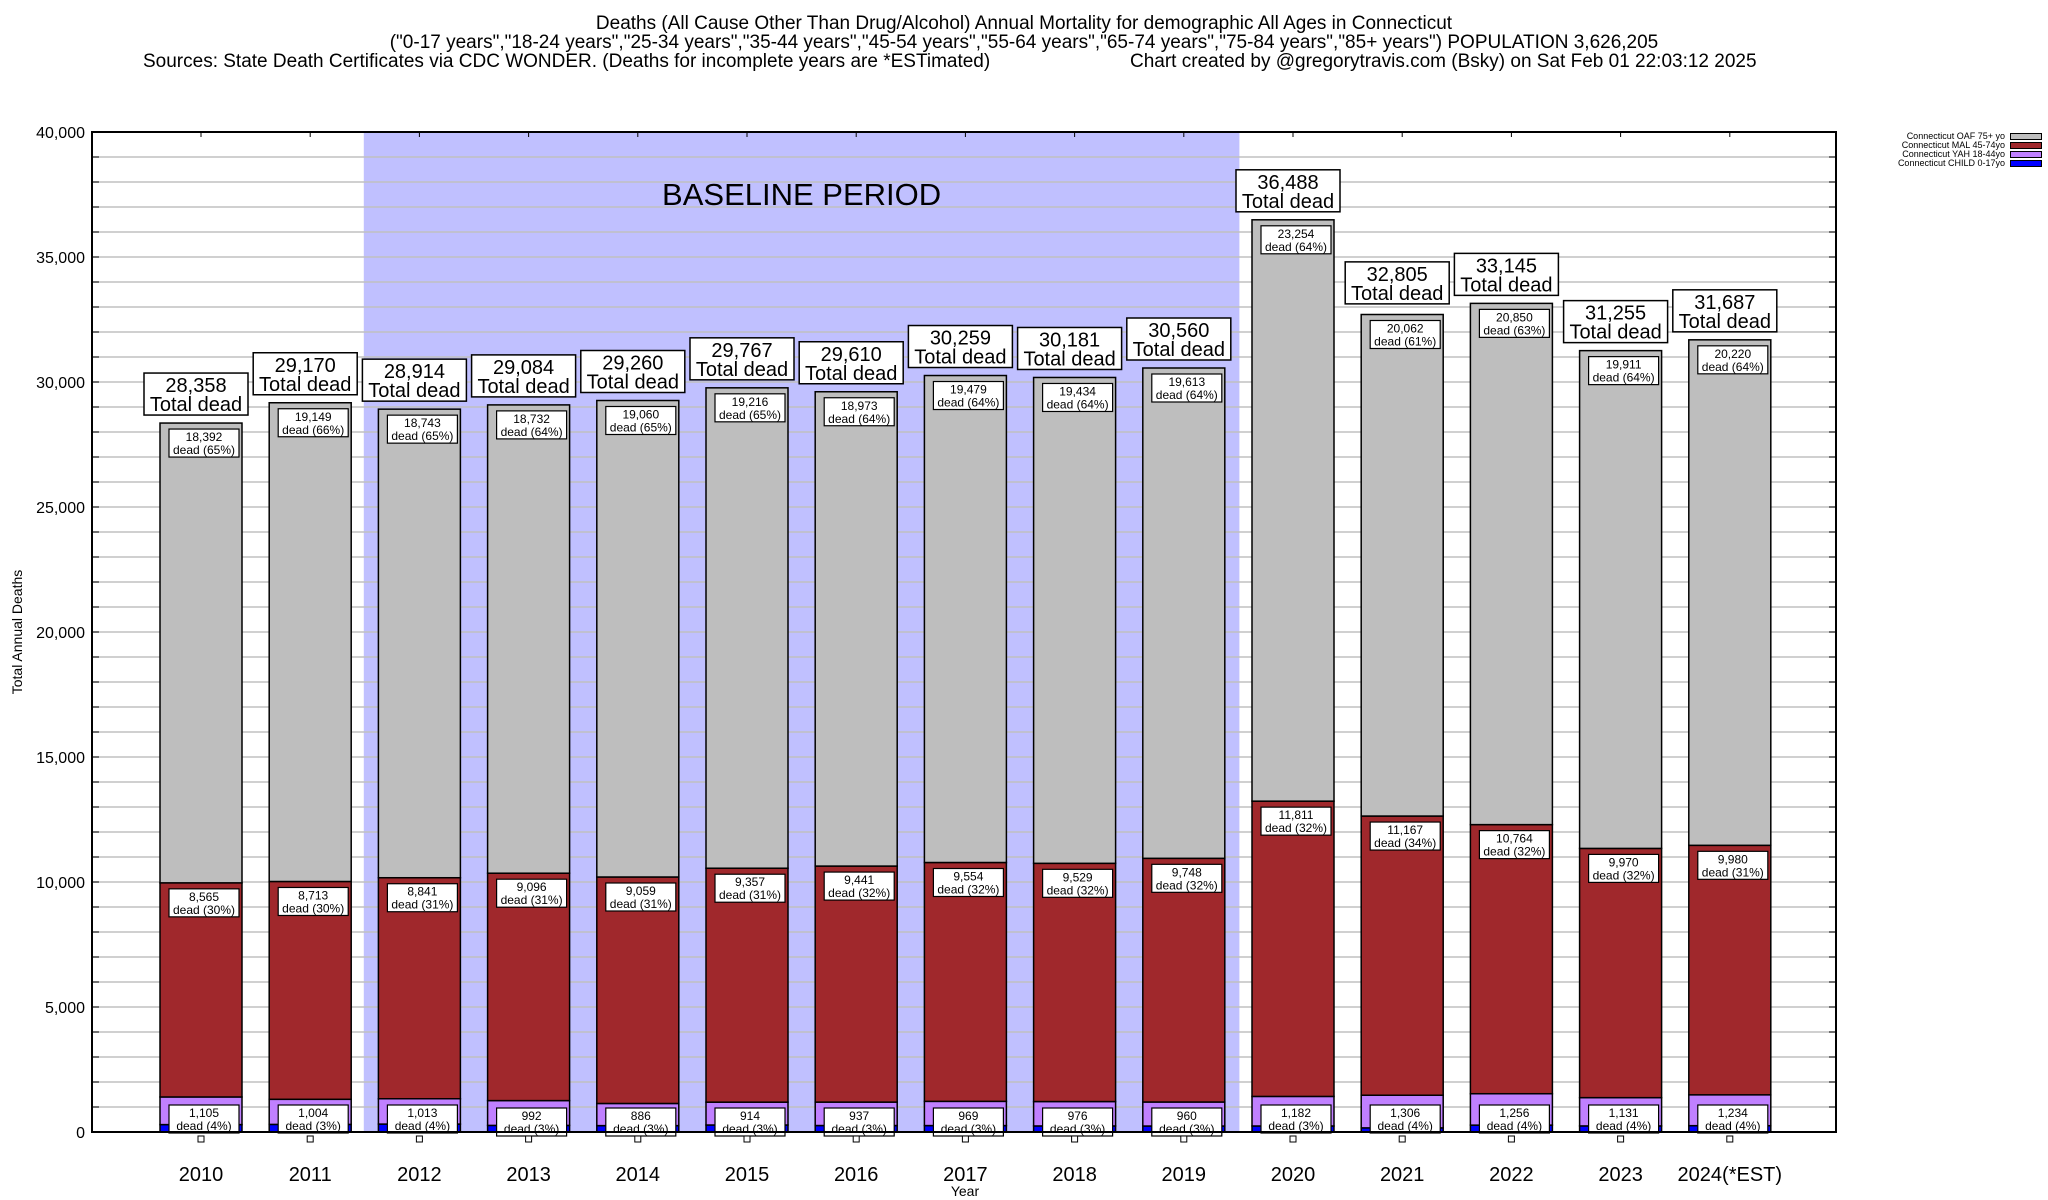  I want to click on x-tick-label: 2012, so click(419, 1175).